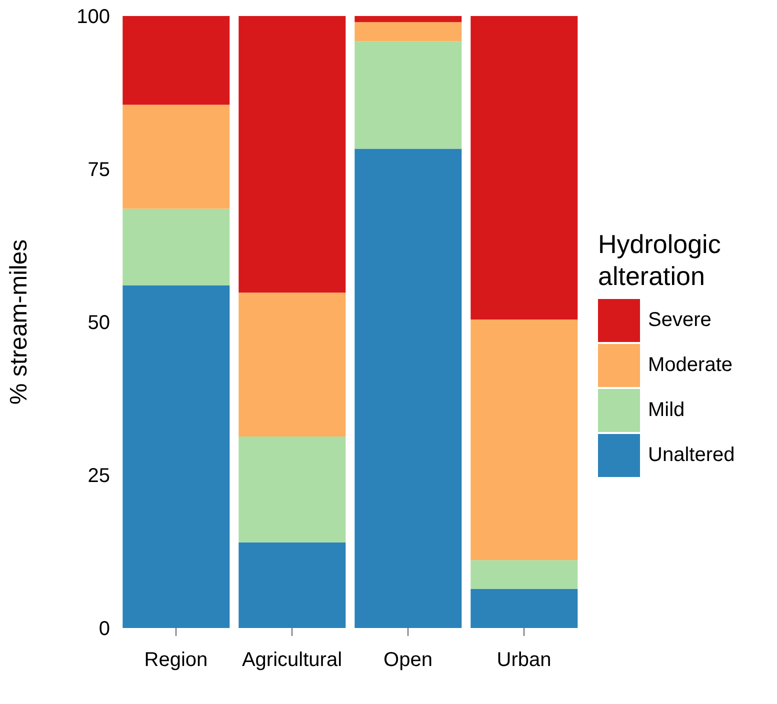 The width and height of the screenshot is (777, 704). Describe the element at coordinates (524, 660) in the screenshot. I see `x-tick-label: Urban` at that location.